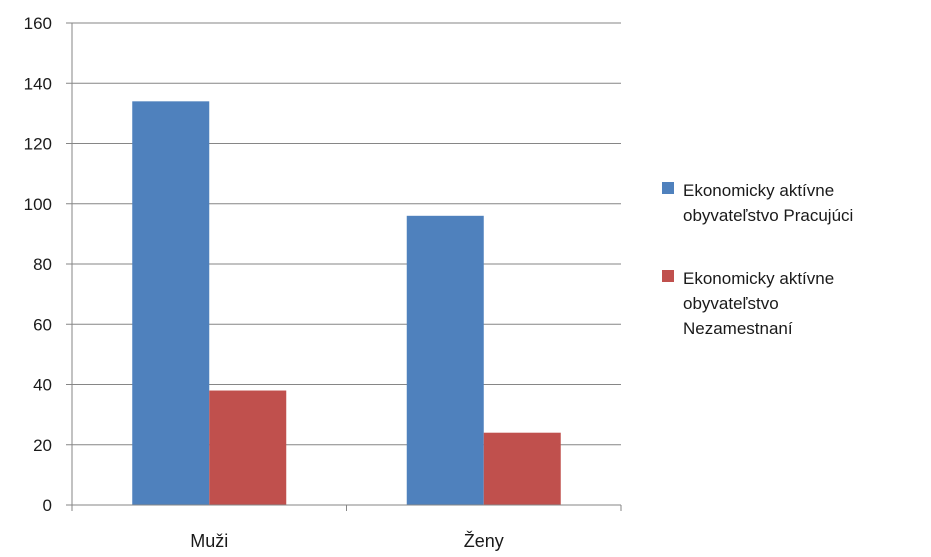 The width and height of the screenshot is (931, 557). I want to click on legend-label: Nezamestnaní, so click(738, 328).